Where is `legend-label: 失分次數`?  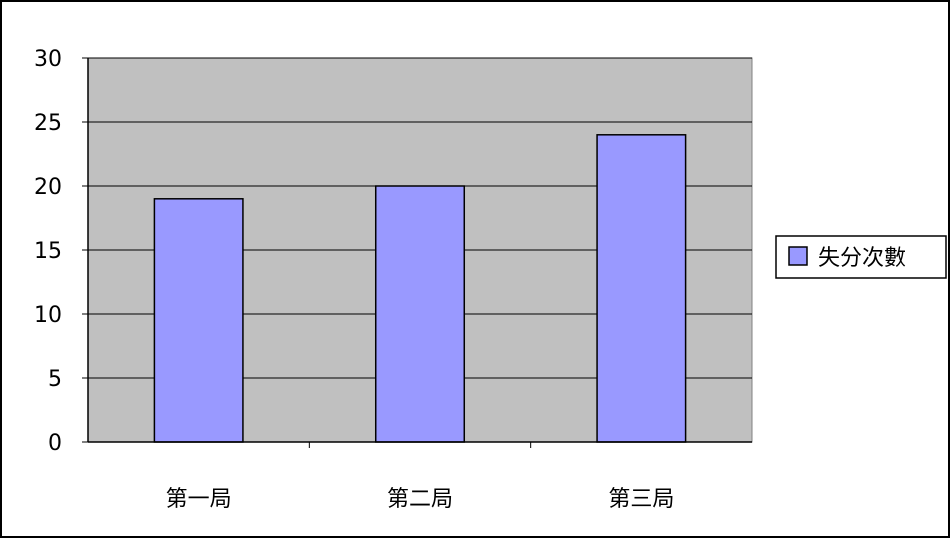 legend-label: 失分次數 is located at coordinates (862, 258).